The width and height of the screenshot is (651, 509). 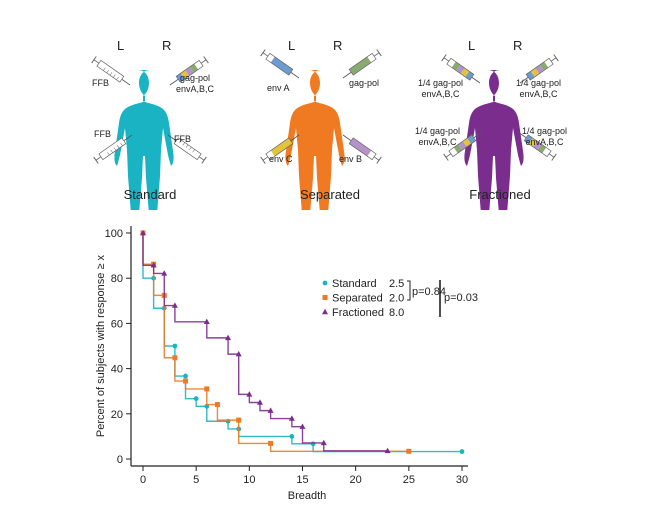 What do you see at coordinates (117, 415) in the screenshot?
I see `y-tick-label: 20` at bounding box center [117, 415].